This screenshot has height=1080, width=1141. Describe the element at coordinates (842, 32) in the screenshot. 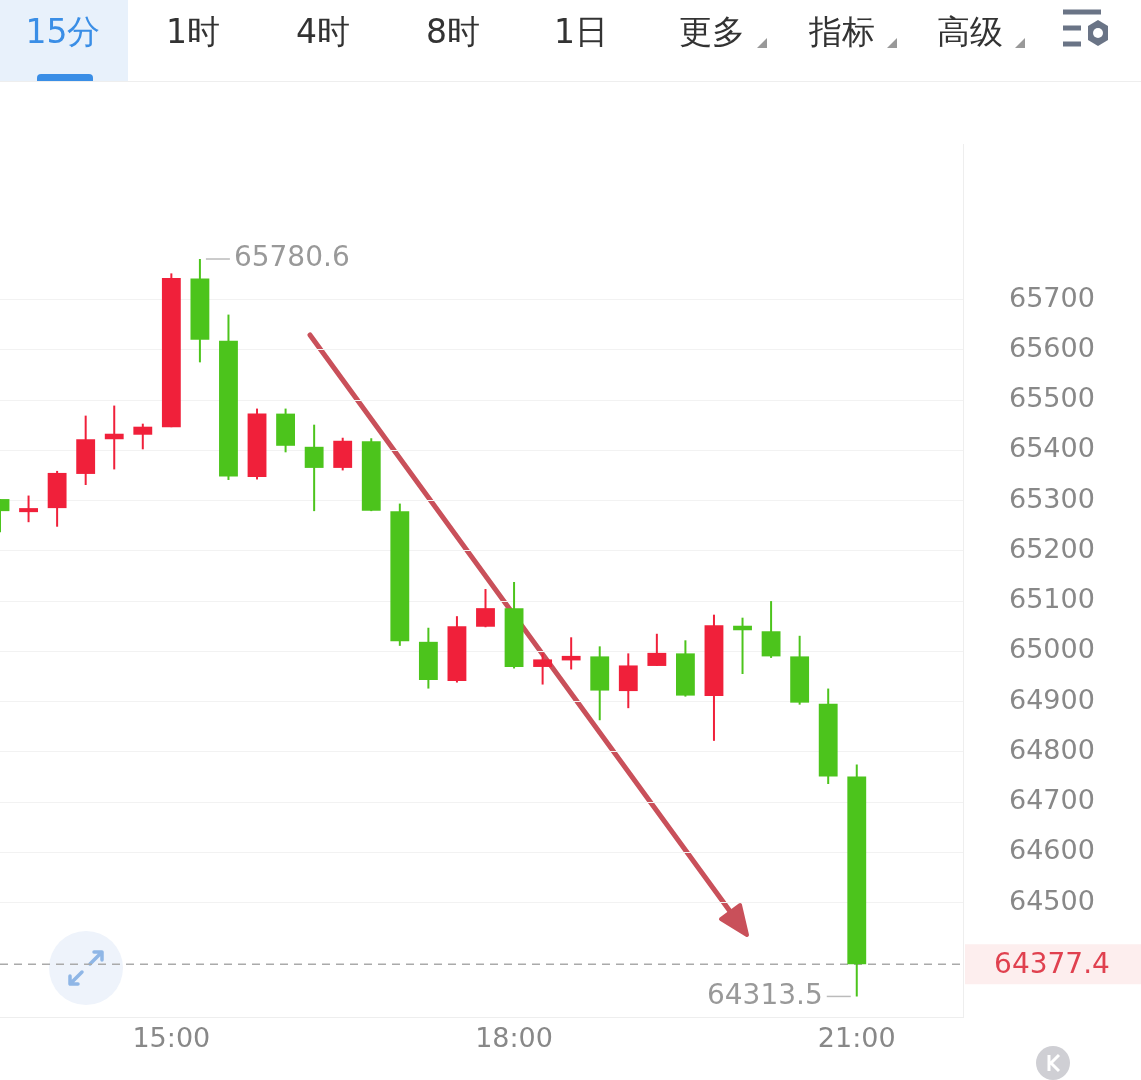

I see `text: 指标` at that location.